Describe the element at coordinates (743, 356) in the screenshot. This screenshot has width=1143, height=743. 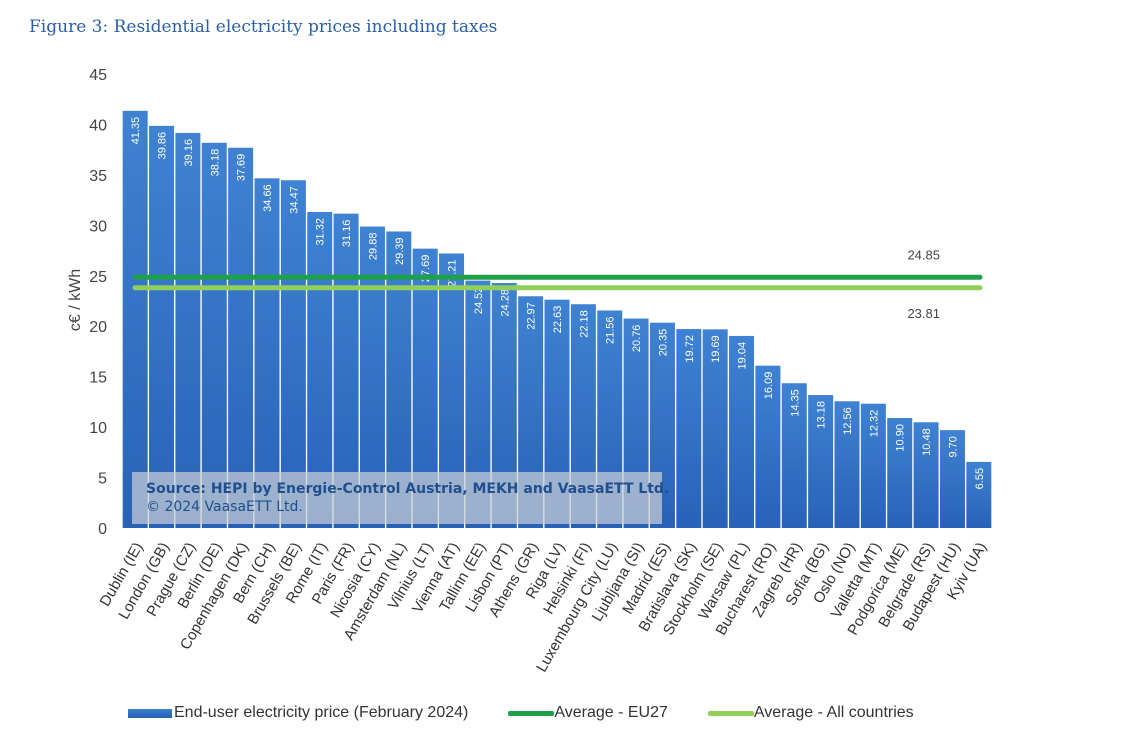
I see `bar-value-label: 19.04` at that location.